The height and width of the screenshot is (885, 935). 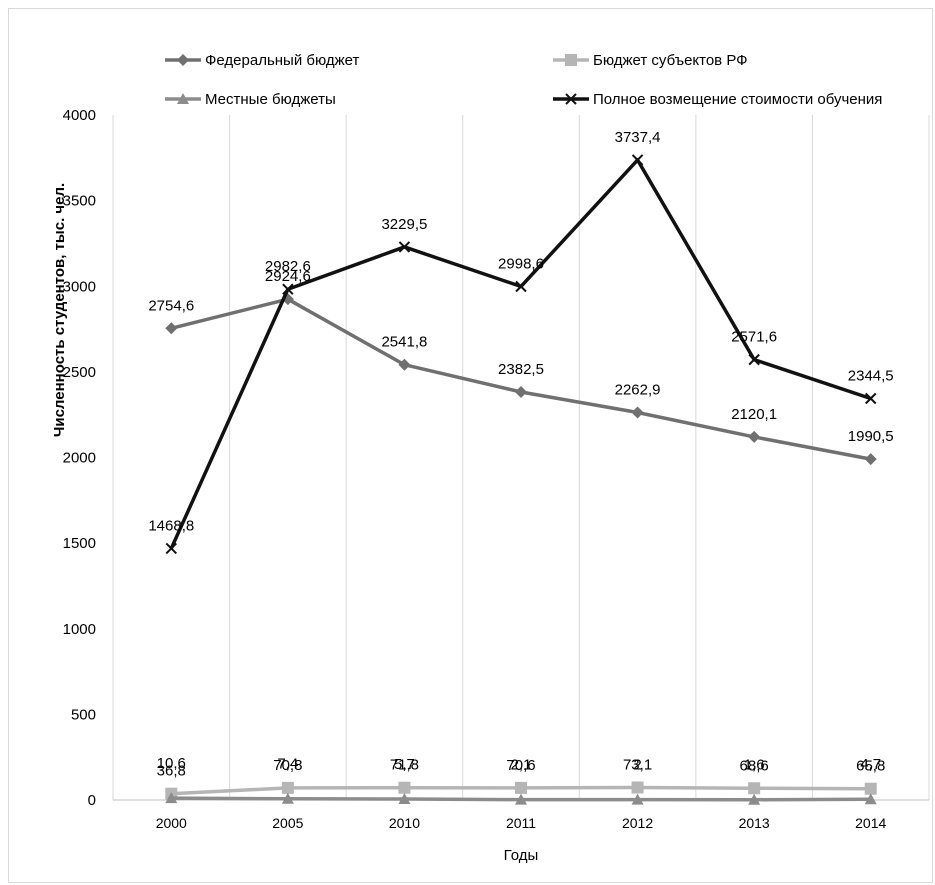 I want to click on data-label: 2382,5, so click(x=521, y=369).